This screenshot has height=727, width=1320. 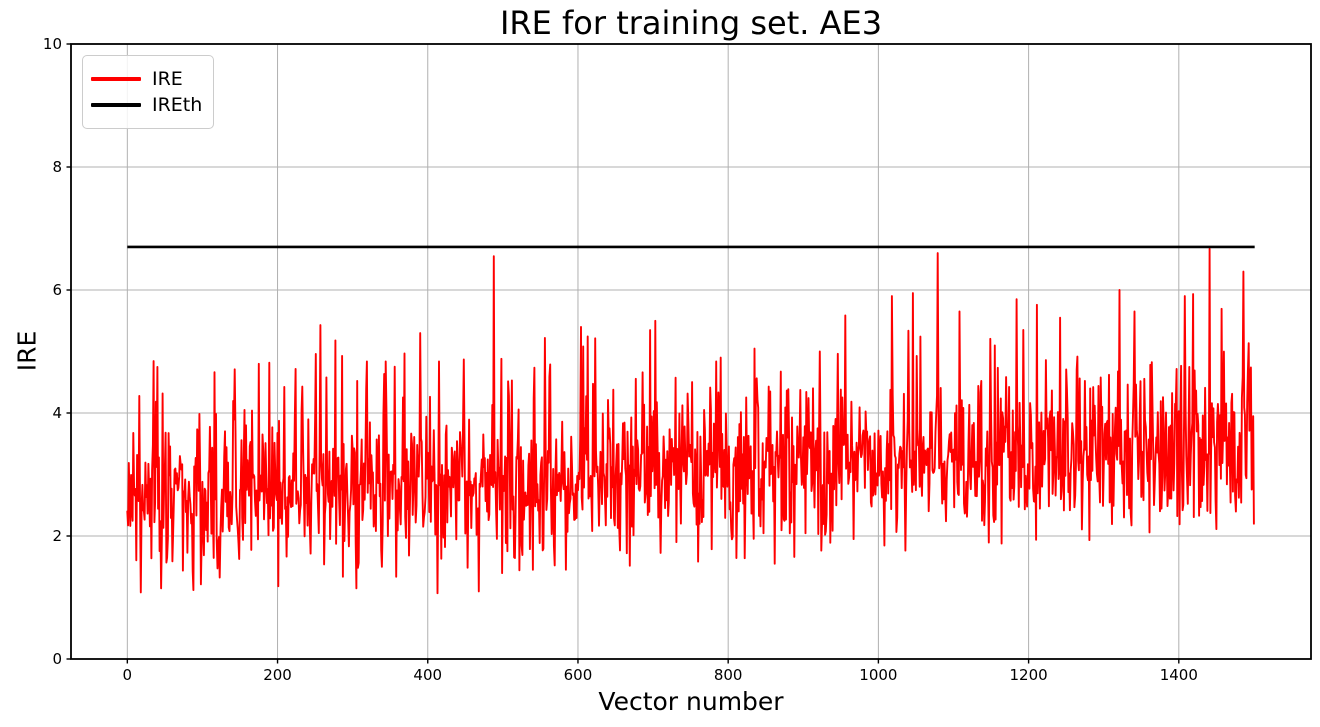 What do you see at coordinates (167, 78) in the screenshot?
I see `legend-label-ire: IRE` at bounding box center [167, 78].